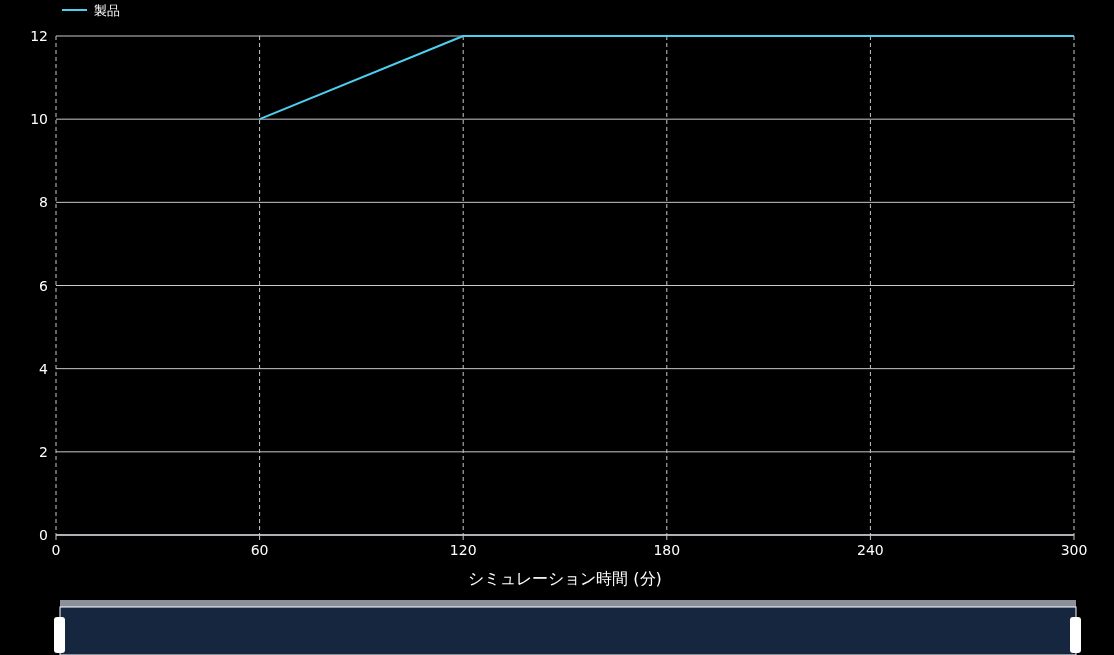 The width and height of the screenshot is (1114, 655). I want to click on x-tick-label: 0, so click(56, 550).